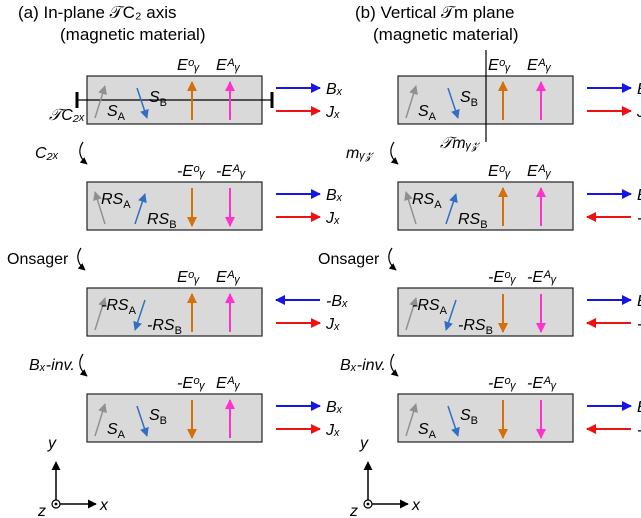  What do you see at coordinates (416, 505) in the screenshot?
I see `x-axis-label-b: x` at bounding box center [416, 505].